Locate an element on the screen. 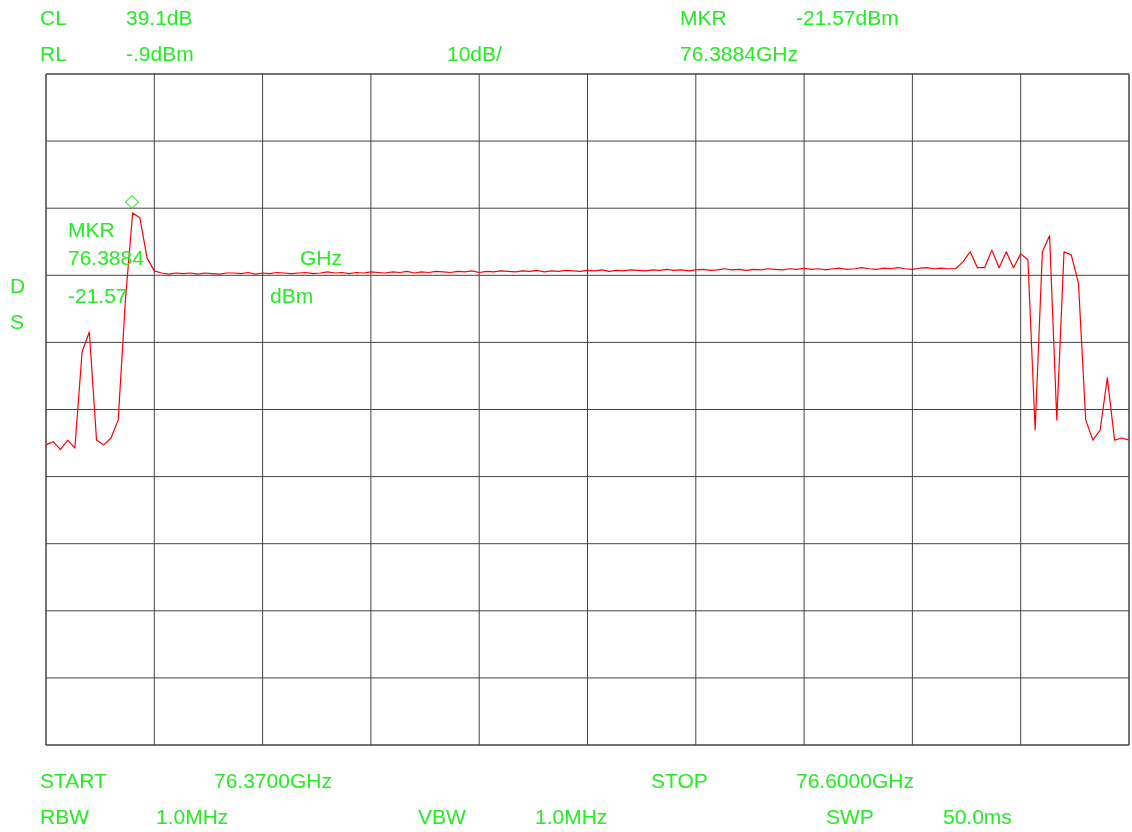  text: RBW is located at coordinates (64, 817).